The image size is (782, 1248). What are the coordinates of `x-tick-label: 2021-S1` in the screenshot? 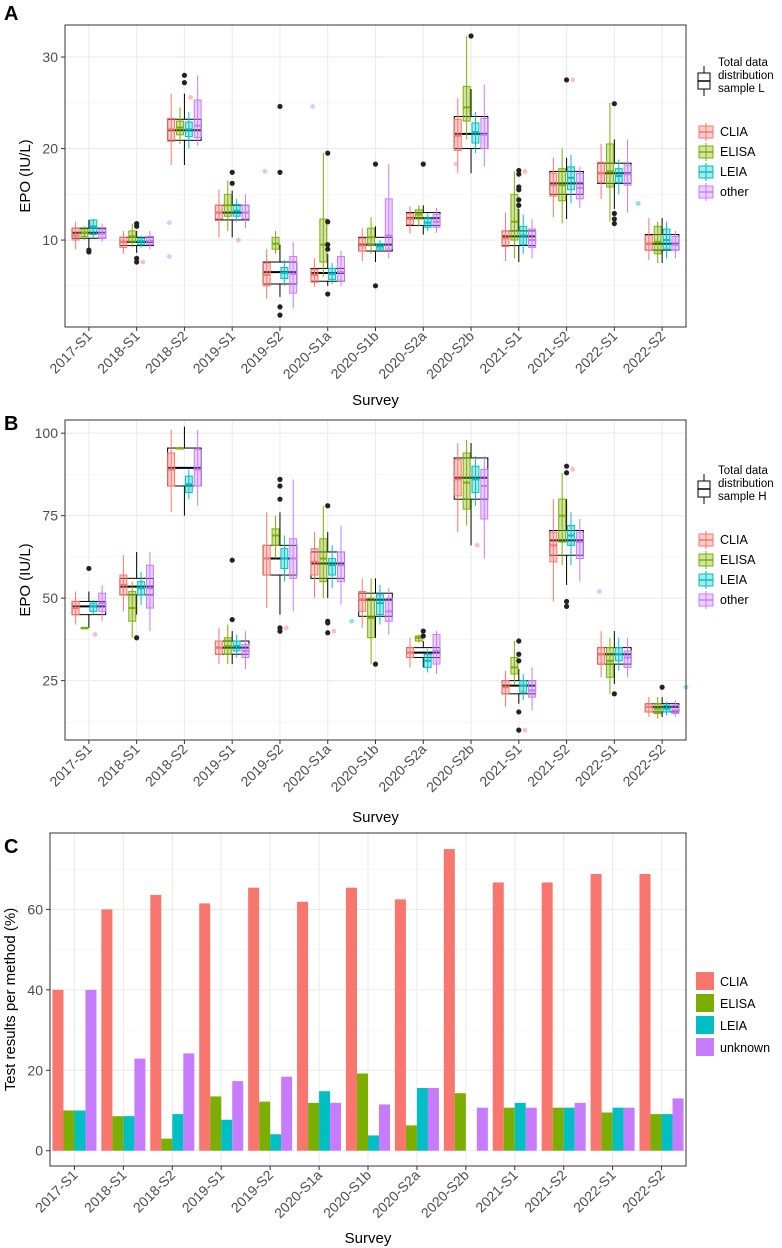 It's located at (500, 352).